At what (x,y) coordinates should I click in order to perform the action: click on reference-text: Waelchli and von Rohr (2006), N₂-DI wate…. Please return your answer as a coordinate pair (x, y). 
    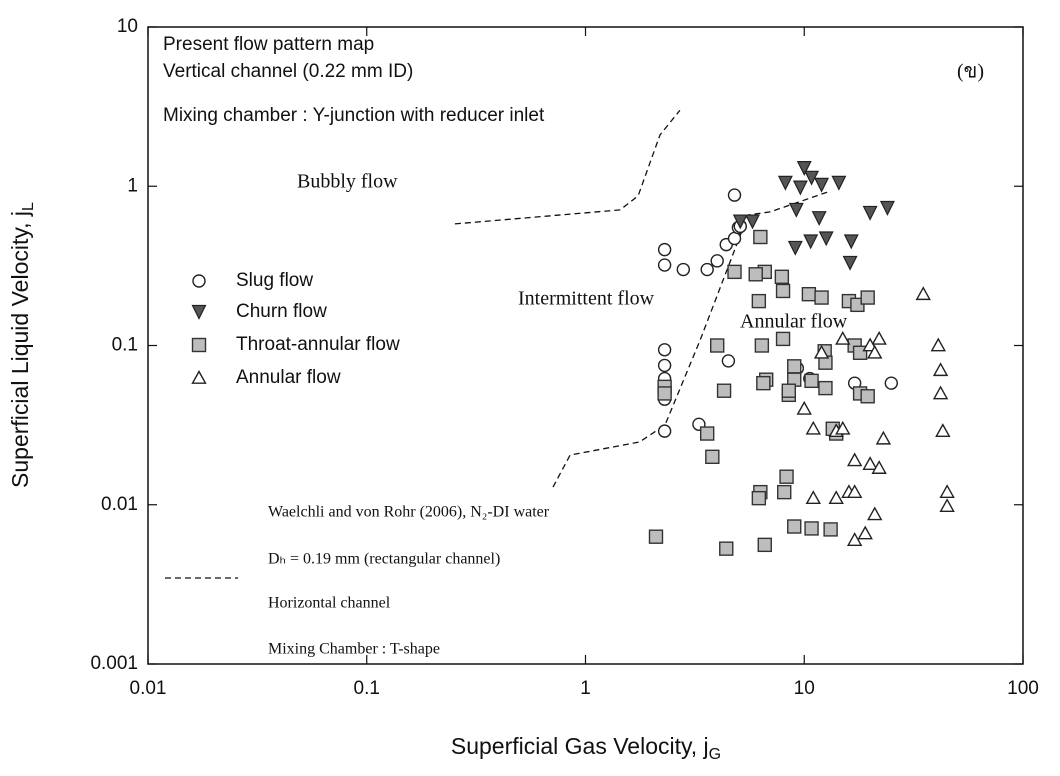
    Looking at the image, I should click on (409, 512).